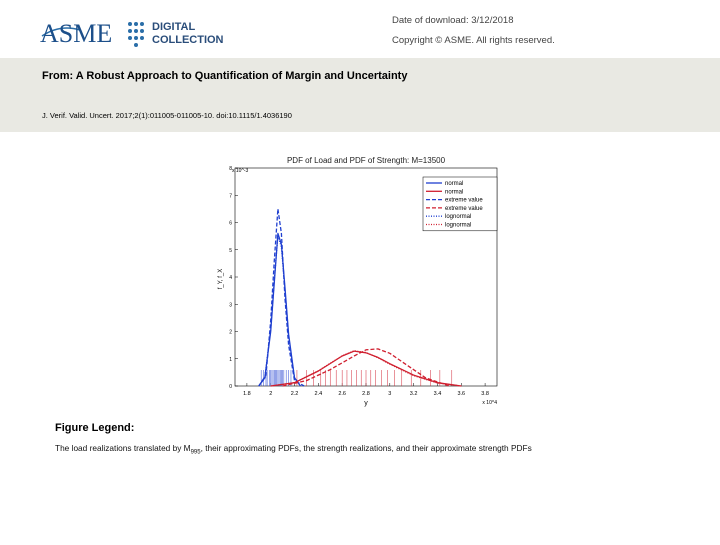  Describe the element at coordinates (123, 448) in the screenshot. I see `caption-text-pre: The load realizations translated by M` at that location.